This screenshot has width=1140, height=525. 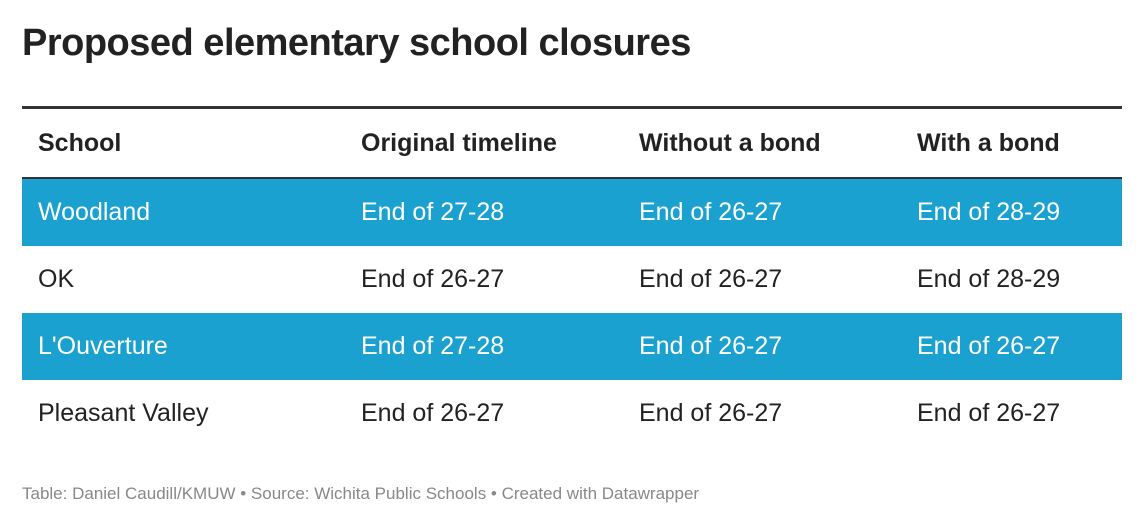 I want to click on column-header: Original timeline, so click(x=484, y=143).